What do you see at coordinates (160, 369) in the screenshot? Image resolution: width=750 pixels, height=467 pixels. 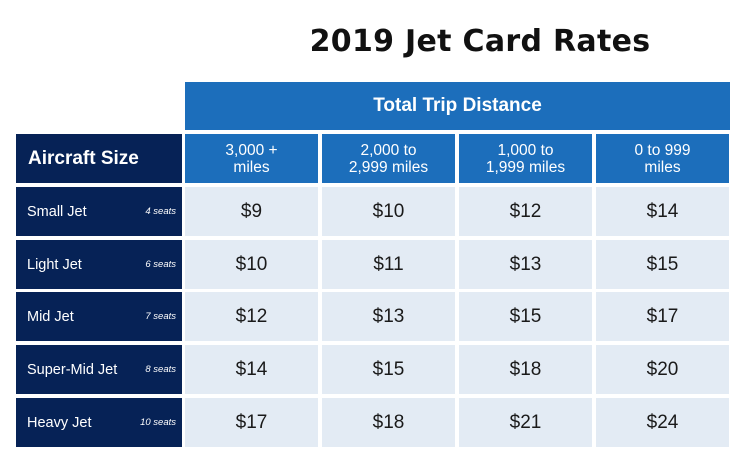 I see `seat-count: 8 seats` at bounding box center [160, 369].